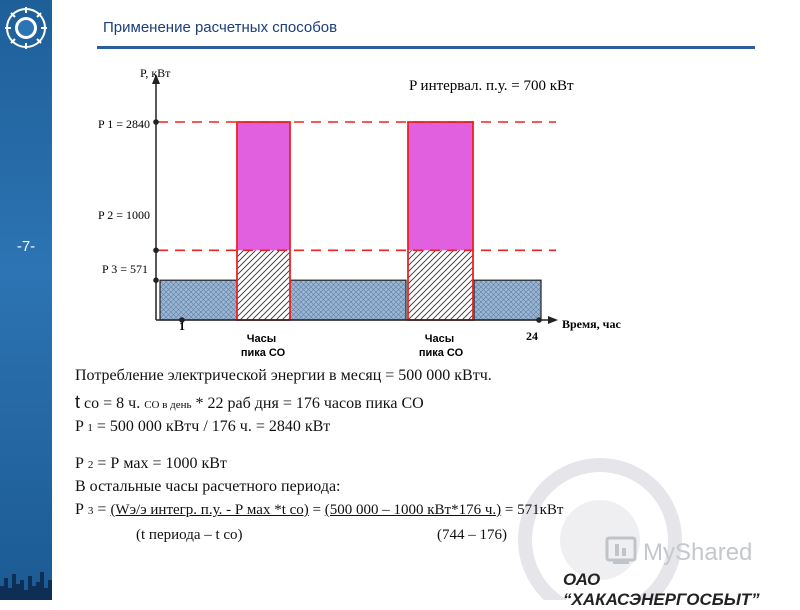 Image resolution: width=800 pixels, height=610 pixels. I want to click on p2-formula-line: Р 2 = Р мах = 1000 кВт, so click(151, 464).